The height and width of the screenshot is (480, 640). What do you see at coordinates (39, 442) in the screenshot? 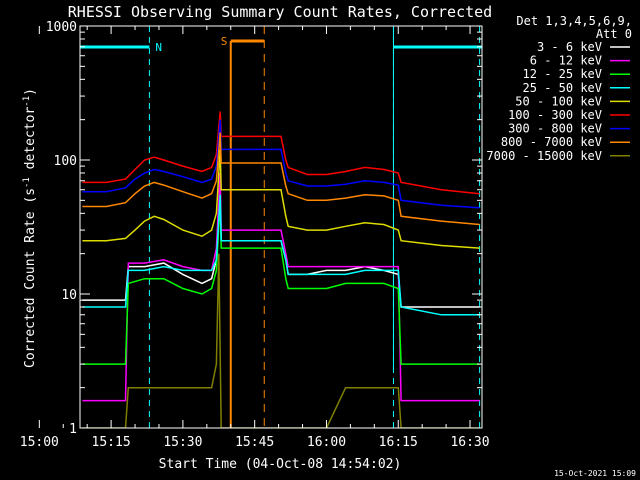
I see `x-tick-label: 15:00` at bounding box center [39, 442].